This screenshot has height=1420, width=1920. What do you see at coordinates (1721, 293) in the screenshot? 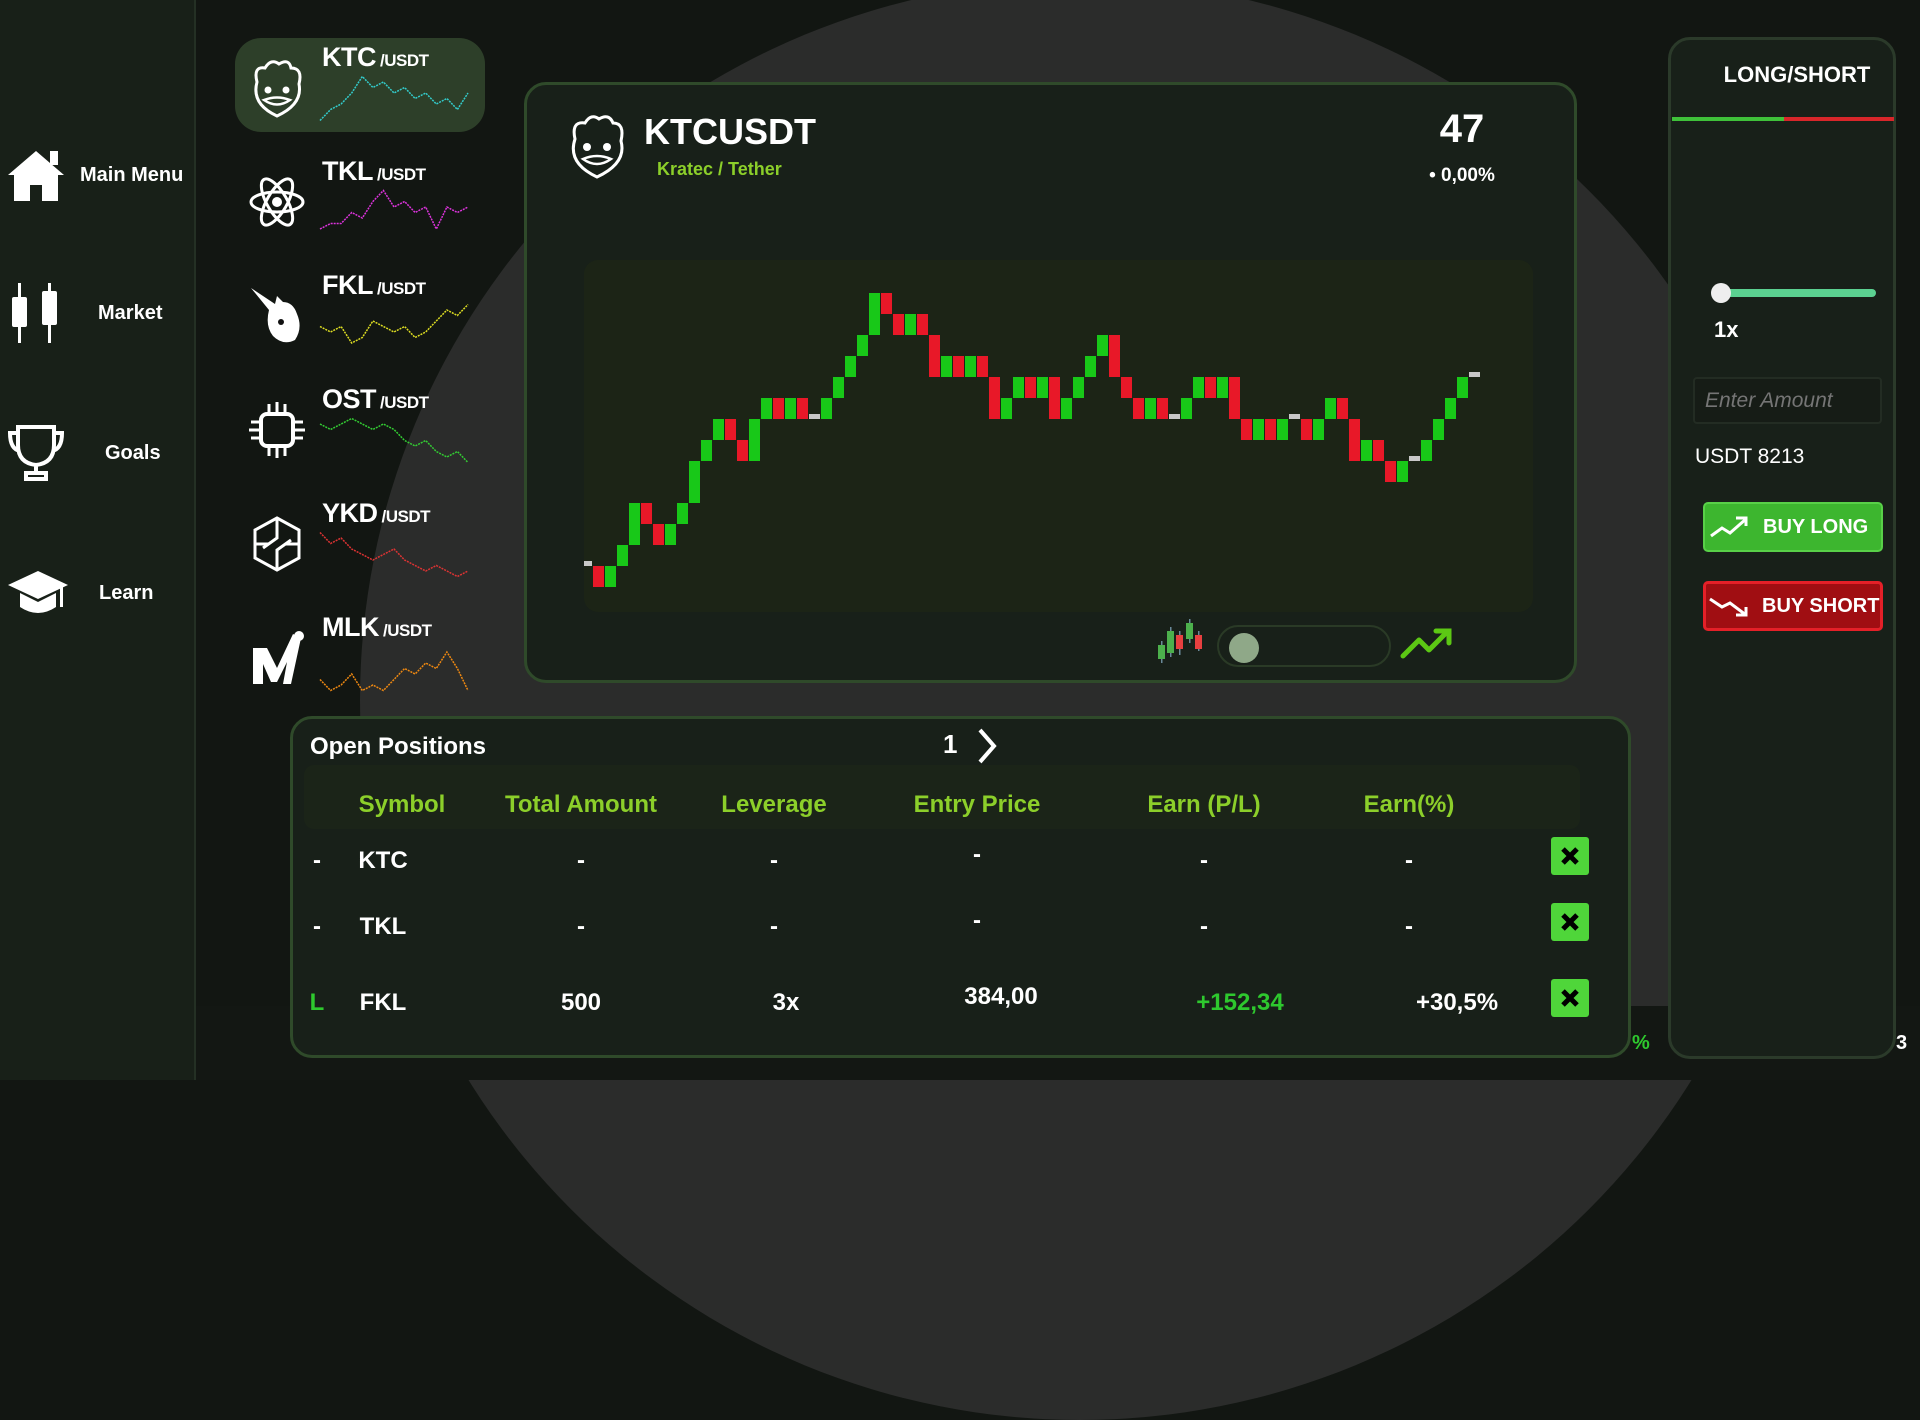
I see `slider-thumb` at bounding box center [1721, 293].